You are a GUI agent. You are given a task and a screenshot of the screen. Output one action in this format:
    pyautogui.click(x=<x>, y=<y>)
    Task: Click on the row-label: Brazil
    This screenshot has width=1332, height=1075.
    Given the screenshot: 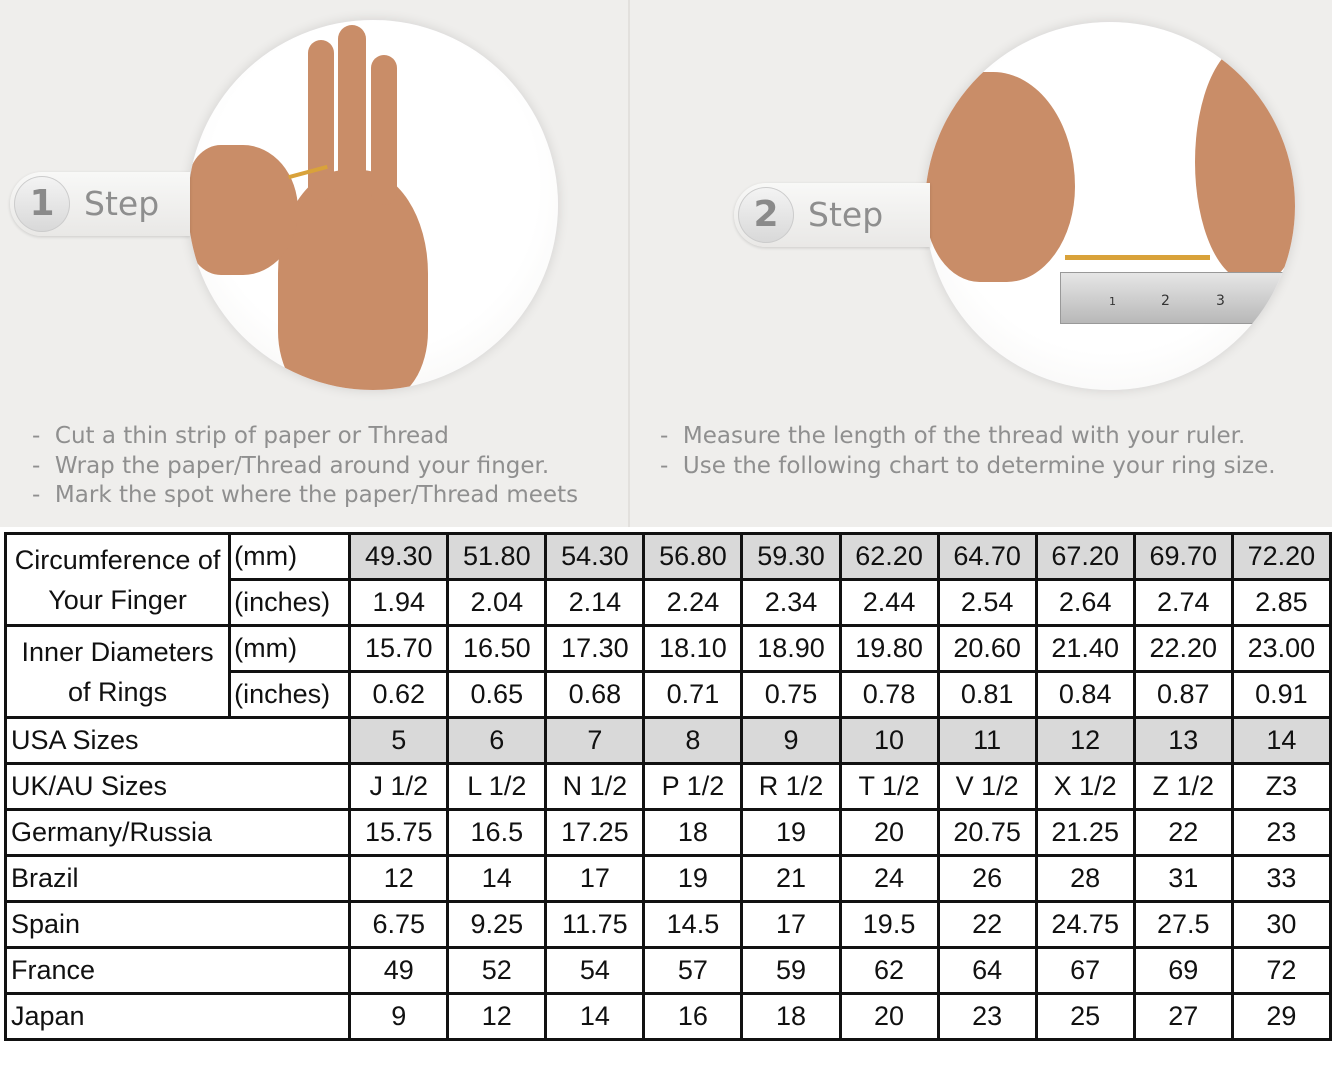 What is the action you would take?
    pyautogui.click(x=177, y=878)
    